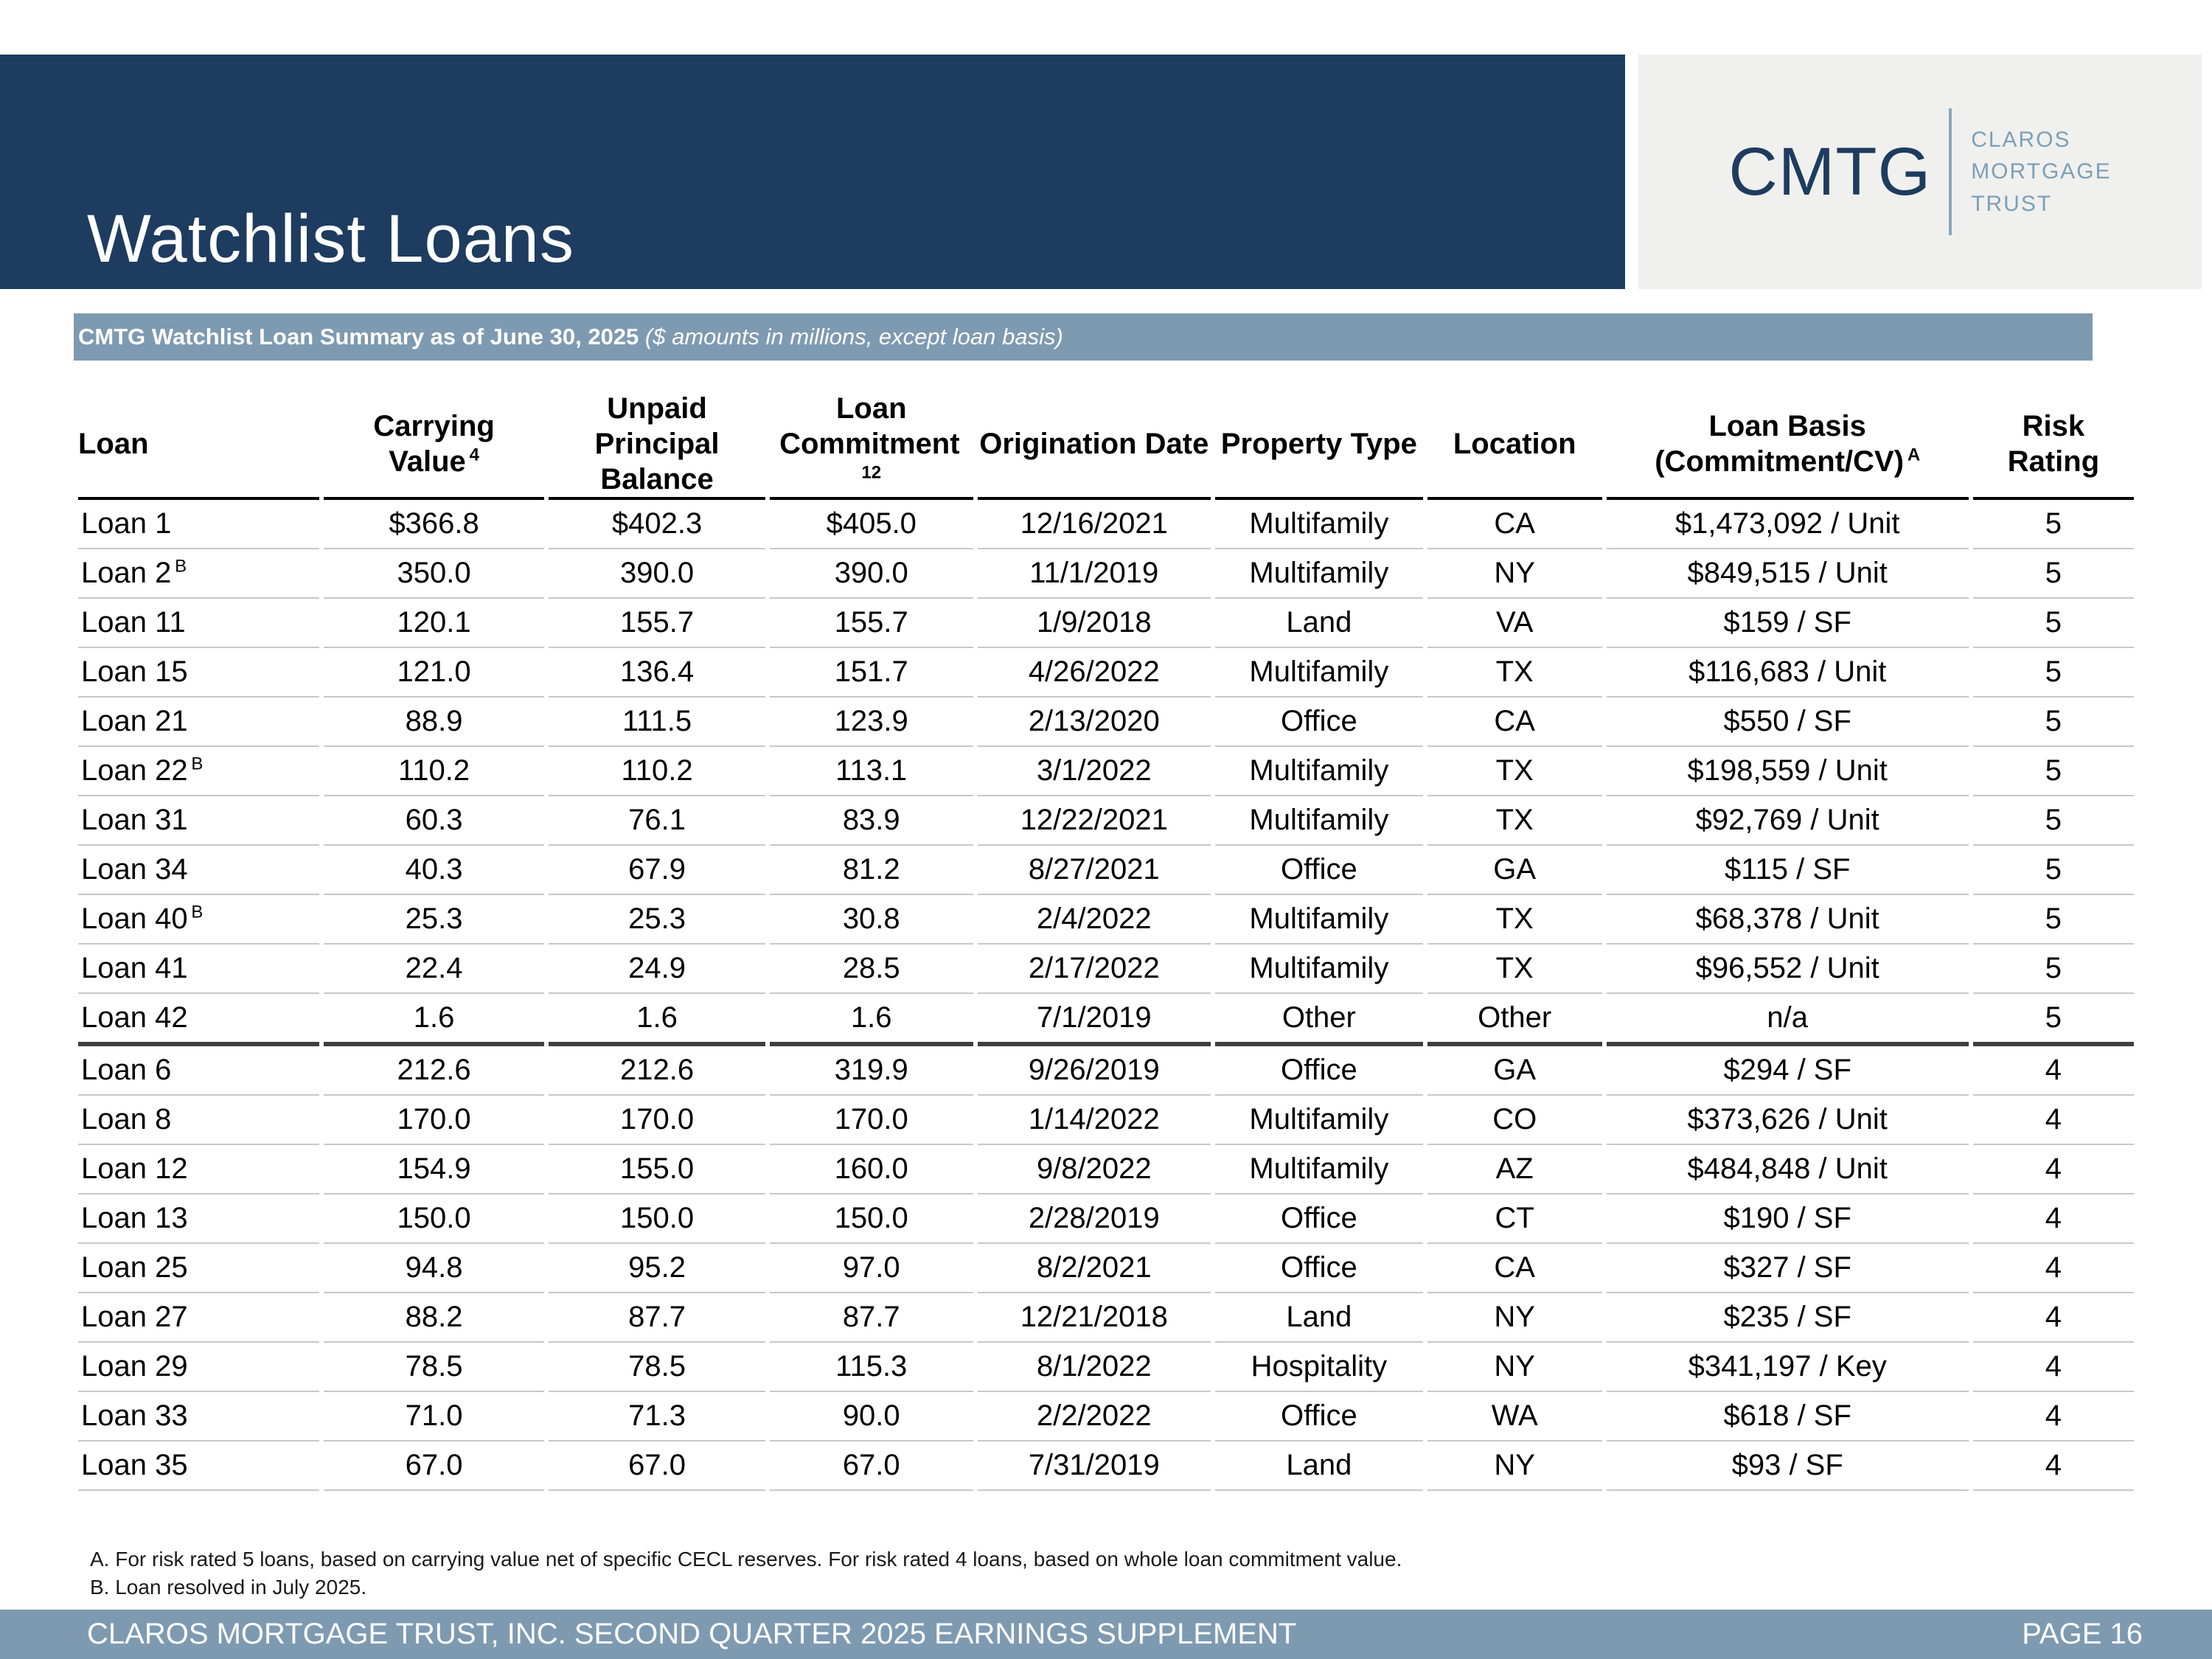  Describe the element at coordinates (657, 1020) in the screenshot. I see `cell-unpaid-principal-balance: 1.6` at that location.